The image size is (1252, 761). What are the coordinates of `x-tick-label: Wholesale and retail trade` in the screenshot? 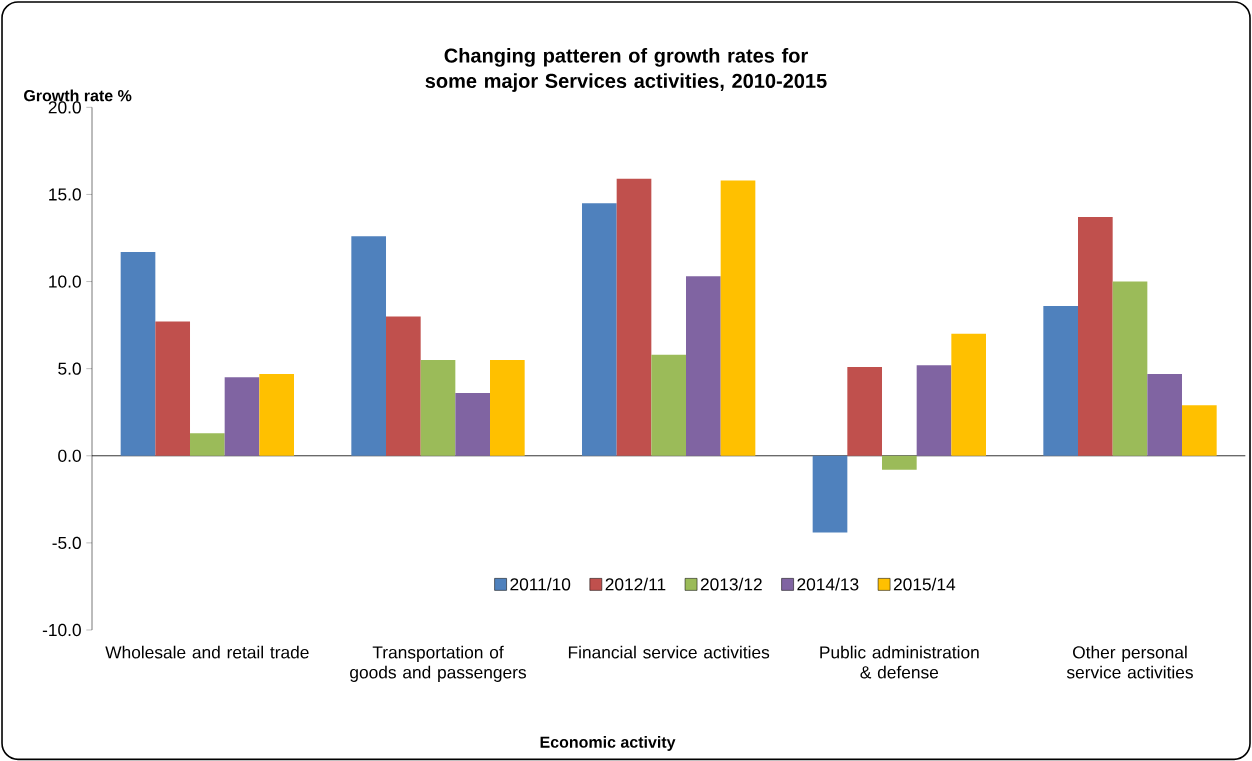 It's located at (207, 652).